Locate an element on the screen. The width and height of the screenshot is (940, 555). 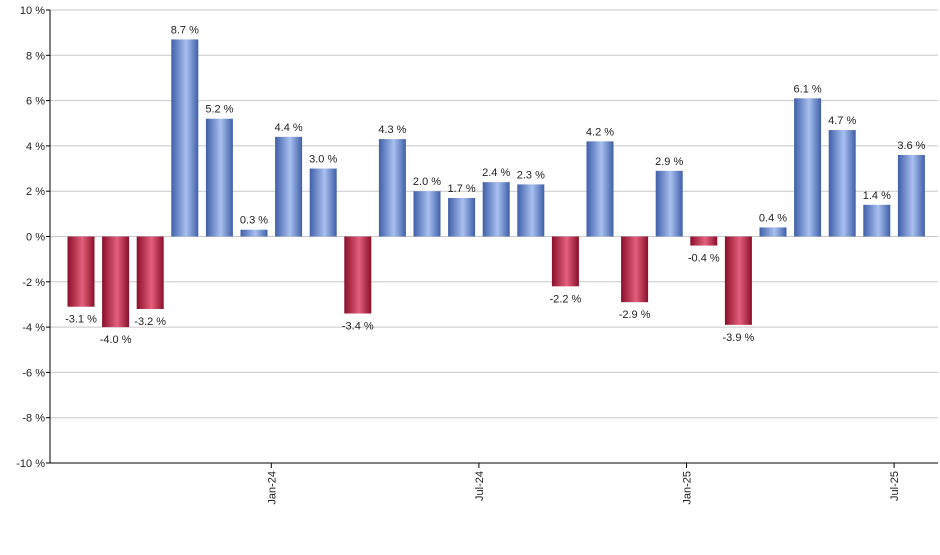
bar-value-label: 0.4 % is located at coordinates (773, 218).